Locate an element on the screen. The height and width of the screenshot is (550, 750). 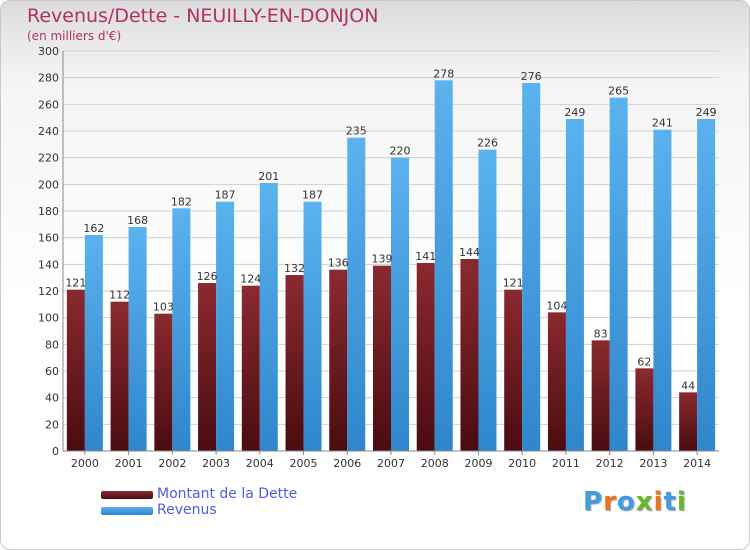
data-label-revenus: 168 is located at coordinates (137, 220).